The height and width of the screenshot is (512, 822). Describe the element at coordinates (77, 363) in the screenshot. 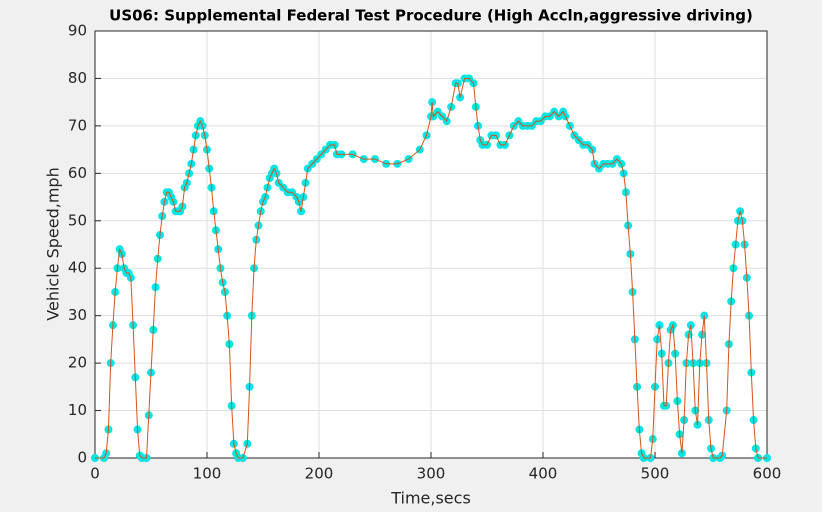

I see `y-tick-label: 20` at that location.